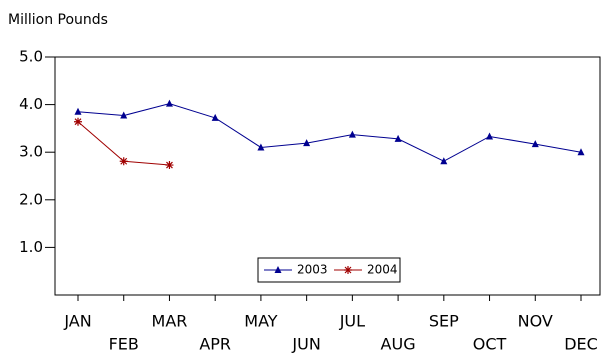 This screenshot has width=605, height=353. What do you see at coordinates (215, 344) in the screenshot?
I see `x-tick-label: APR` at bounding box center [215, 344].